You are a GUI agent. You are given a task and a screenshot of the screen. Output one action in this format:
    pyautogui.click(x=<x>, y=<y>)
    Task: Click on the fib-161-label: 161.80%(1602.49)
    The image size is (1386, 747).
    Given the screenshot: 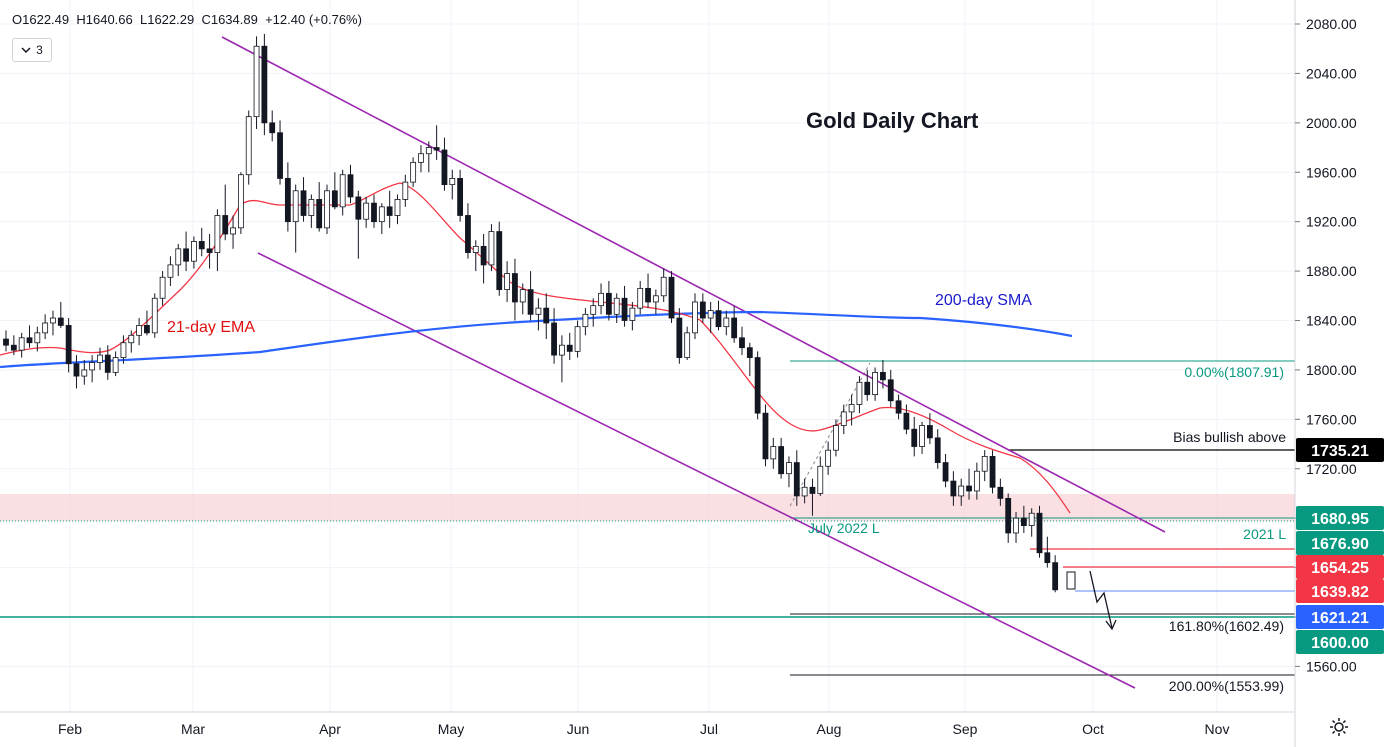 What is the action you would take?
    pyautogui.click(x=1226, y=626)
    